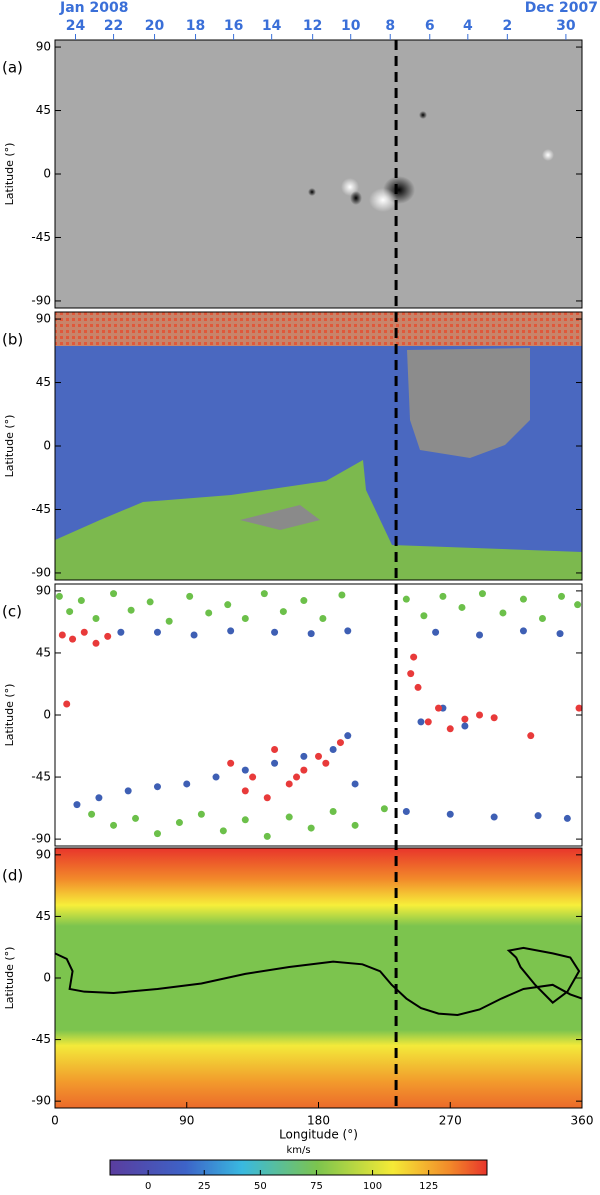 The width and height of the screenshot is (600, 1195). Describe the element at coordinates (507, 26) in the screenshot. I see `top-tick-label: 2` at that location.